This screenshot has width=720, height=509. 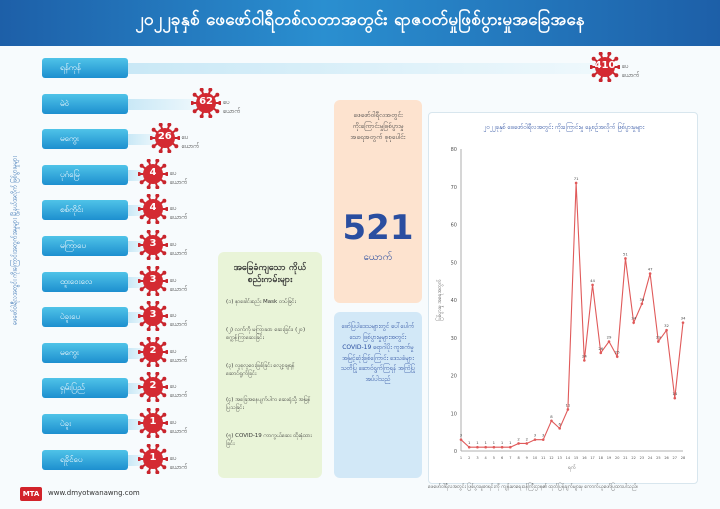 I want to click on x-tick-label: 18, so click(x=601, y=458).